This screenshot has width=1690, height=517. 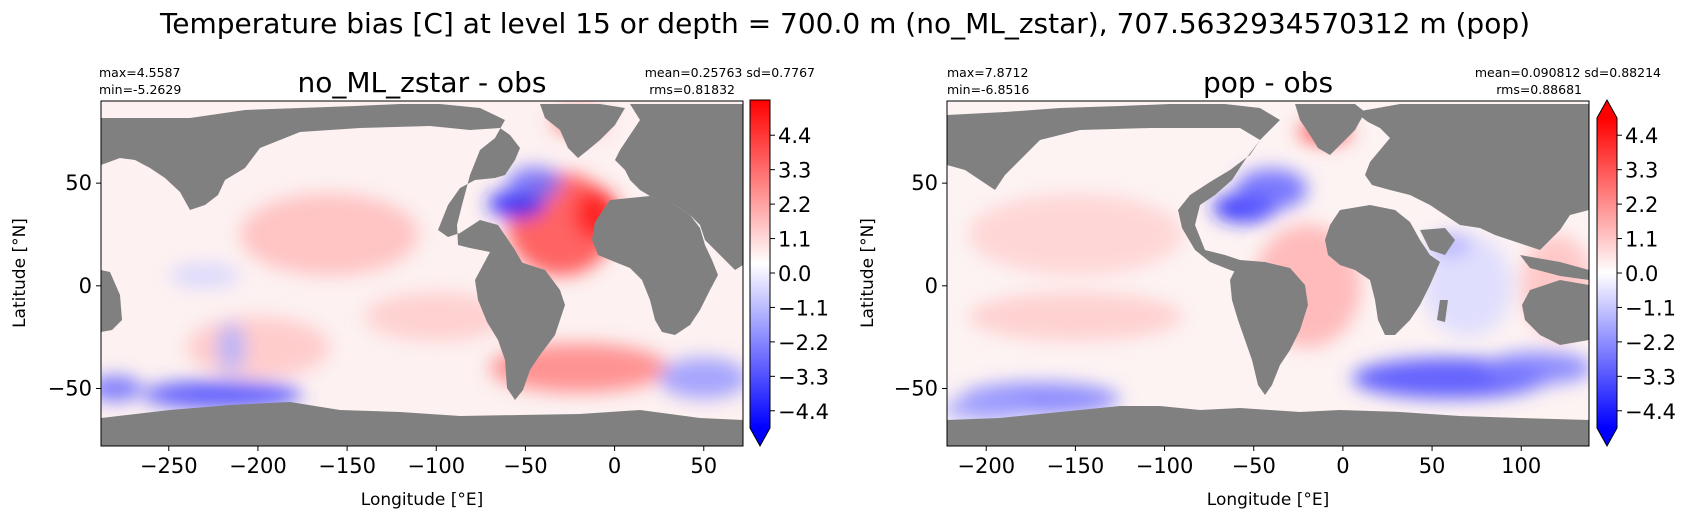 What do you see at coordinates (1568, 72) in the screenshot?
I see `stat-mean-sd: mean=0.090812 sd=0.88214` at bounding box center [1568, 72].